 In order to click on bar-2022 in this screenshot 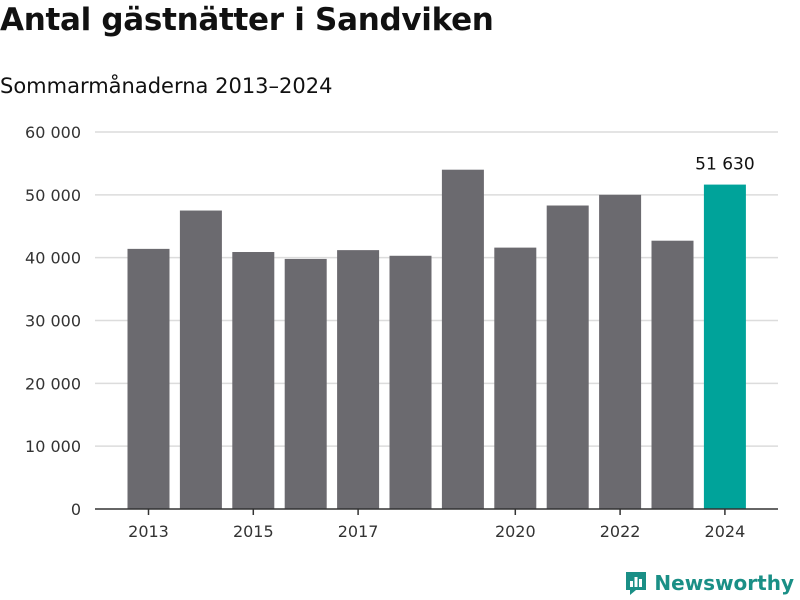, I will do `click(620, 352)`.